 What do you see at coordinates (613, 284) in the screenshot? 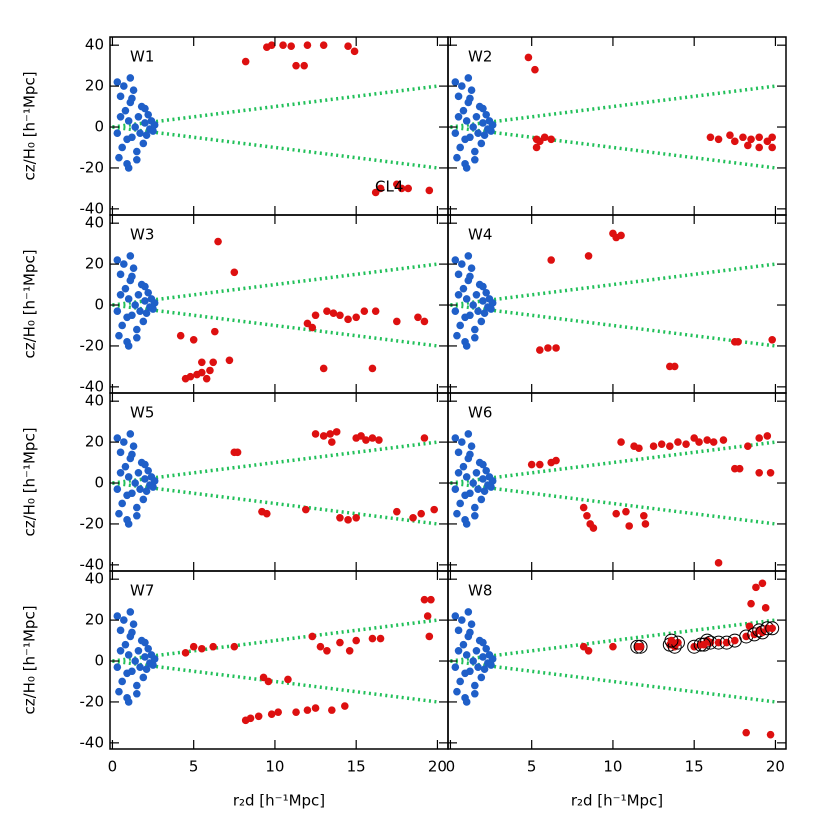
I see `reference-line` at bounding box center [613, 284].